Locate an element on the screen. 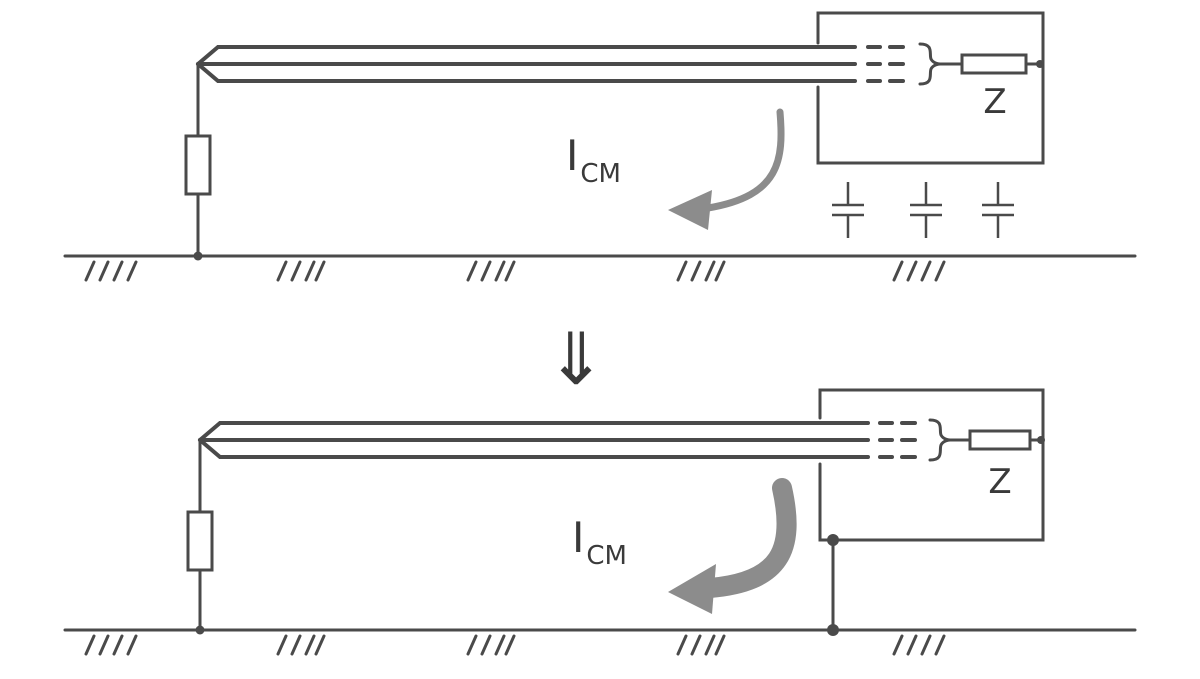 This screenshot has width=1200, height=679. bottom-source-resistor is located at coordinates (200, 541).